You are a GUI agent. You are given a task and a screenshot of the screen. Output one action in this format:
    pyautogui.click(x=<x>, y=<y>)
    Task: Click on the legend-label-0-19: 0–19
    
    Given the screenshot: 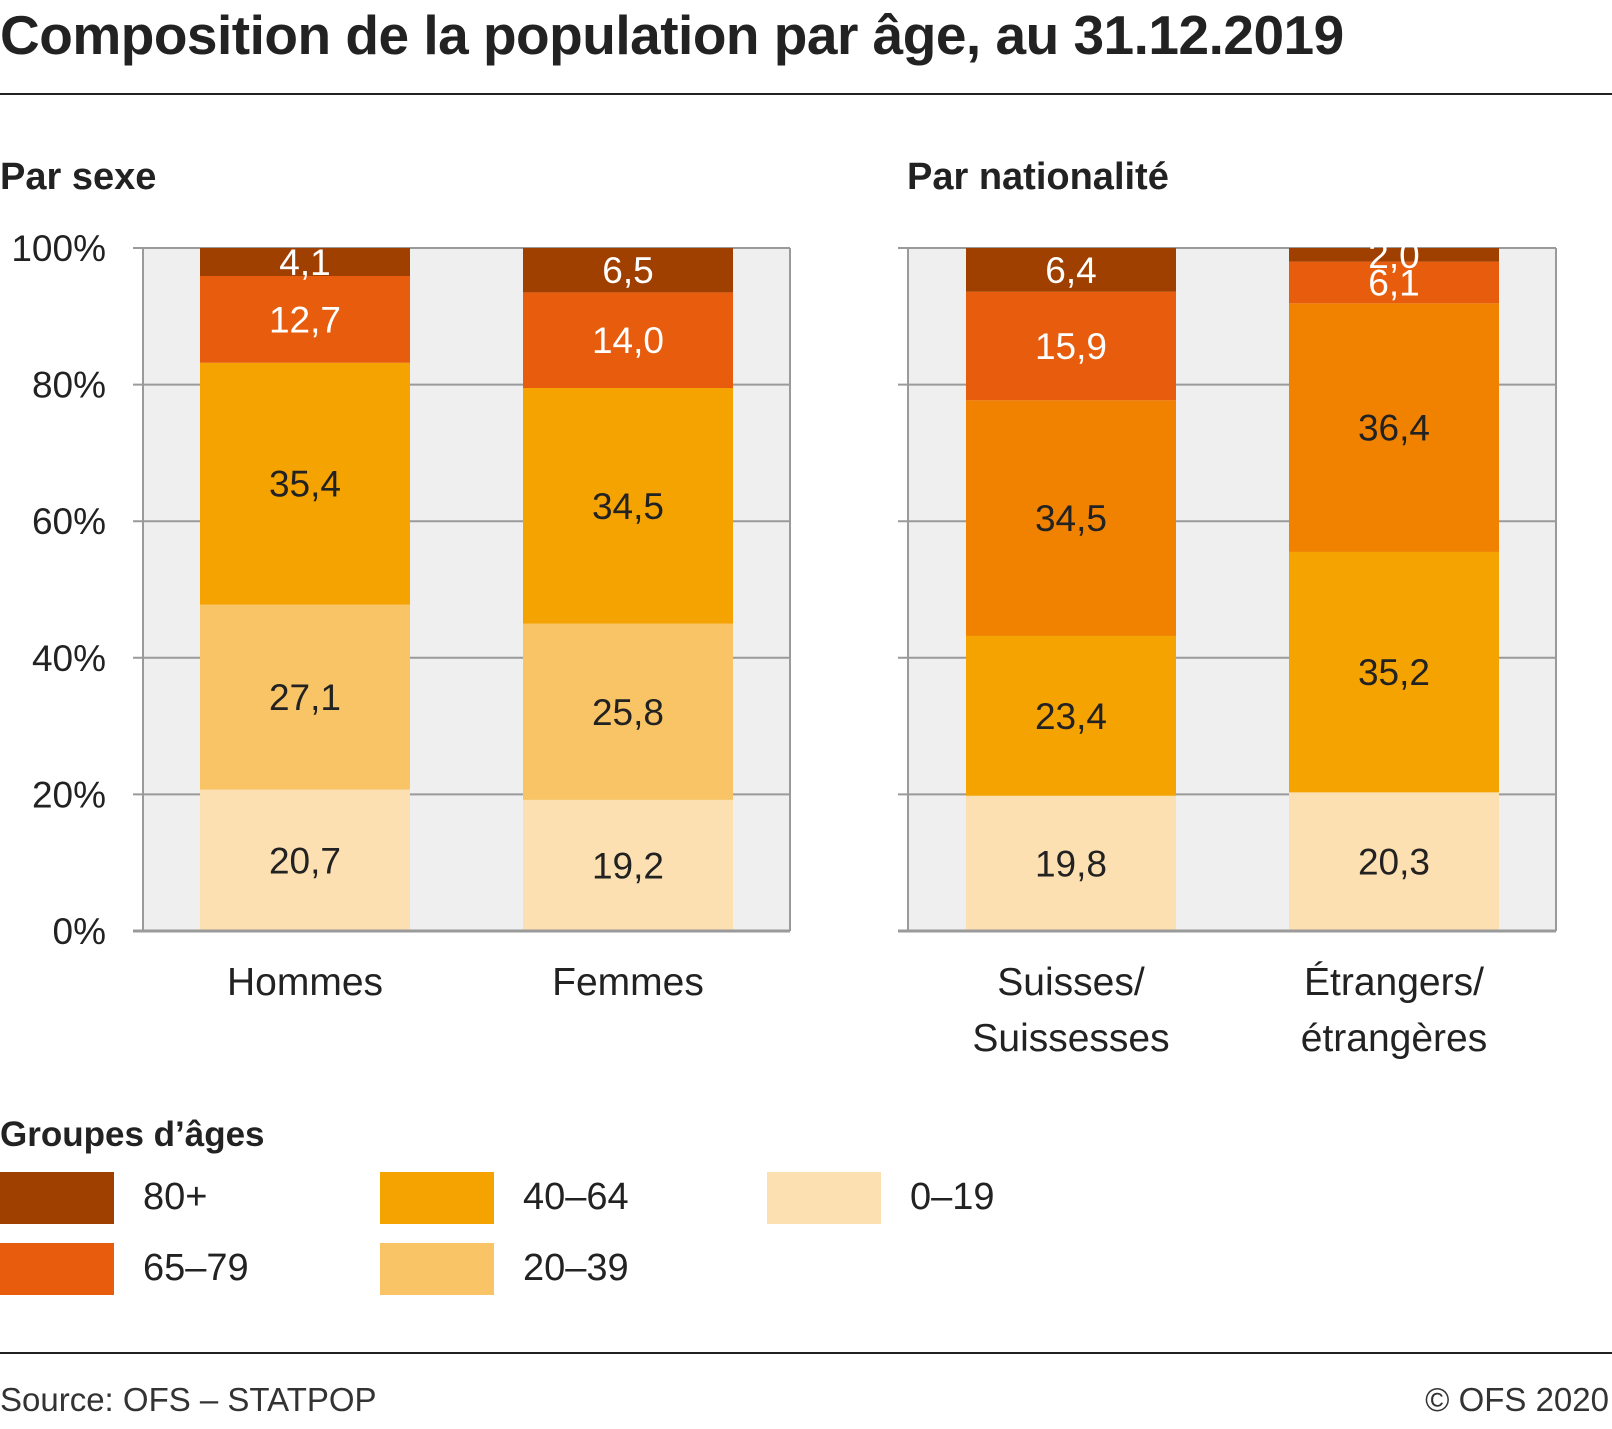 What is the action you would take?
    pyautogui.click(x=952, y=1197)
    